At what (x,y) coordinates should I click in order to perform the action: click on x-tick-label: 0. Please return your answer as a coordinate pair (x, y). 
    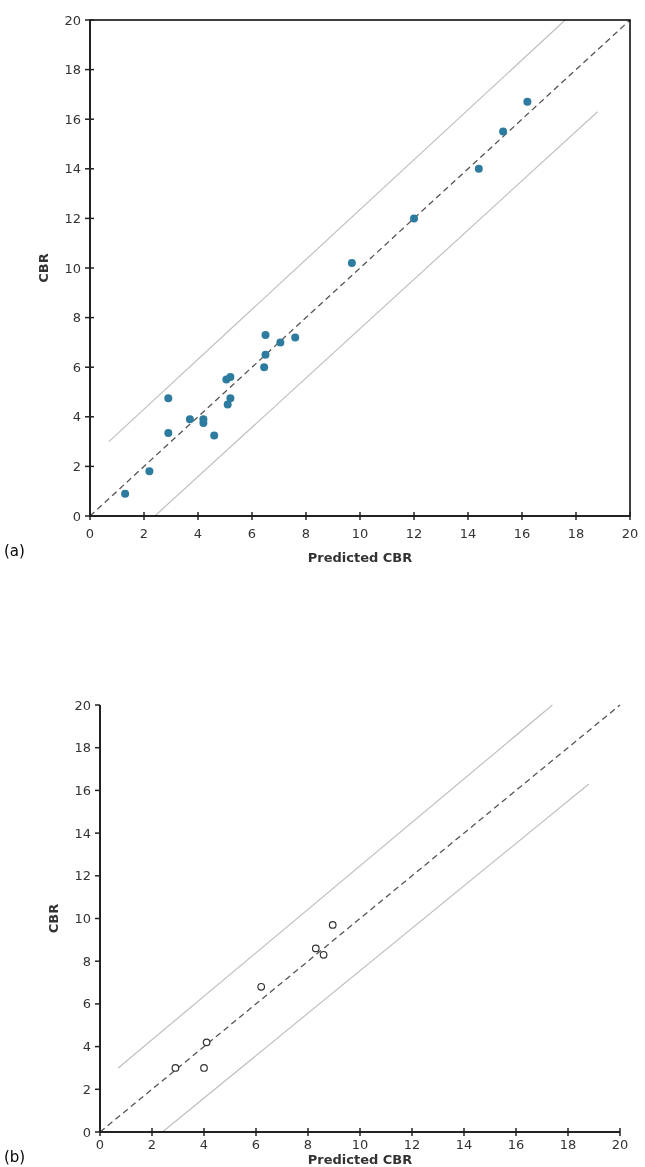
    Looking at the image, I should click on (100, 1144).